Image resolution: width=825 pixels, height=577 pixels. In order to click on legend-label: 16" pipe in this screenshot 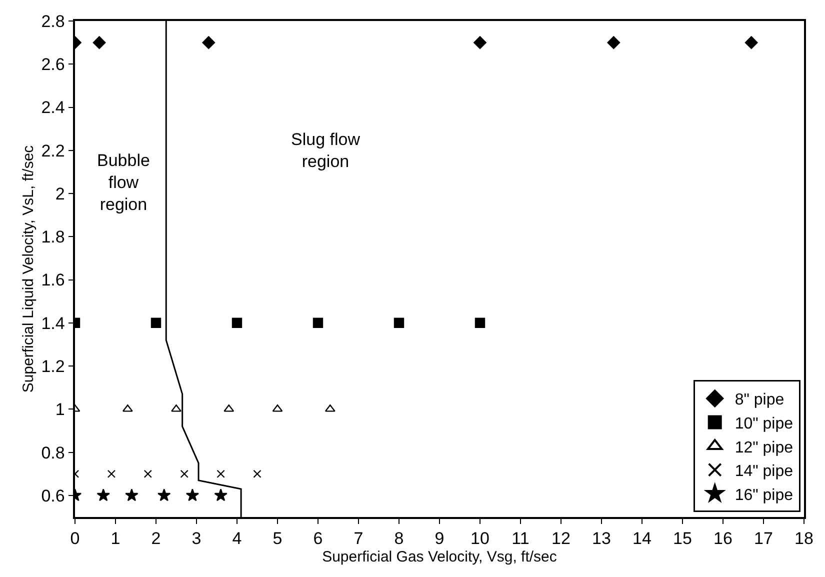, I will do `click(764, 495)`.